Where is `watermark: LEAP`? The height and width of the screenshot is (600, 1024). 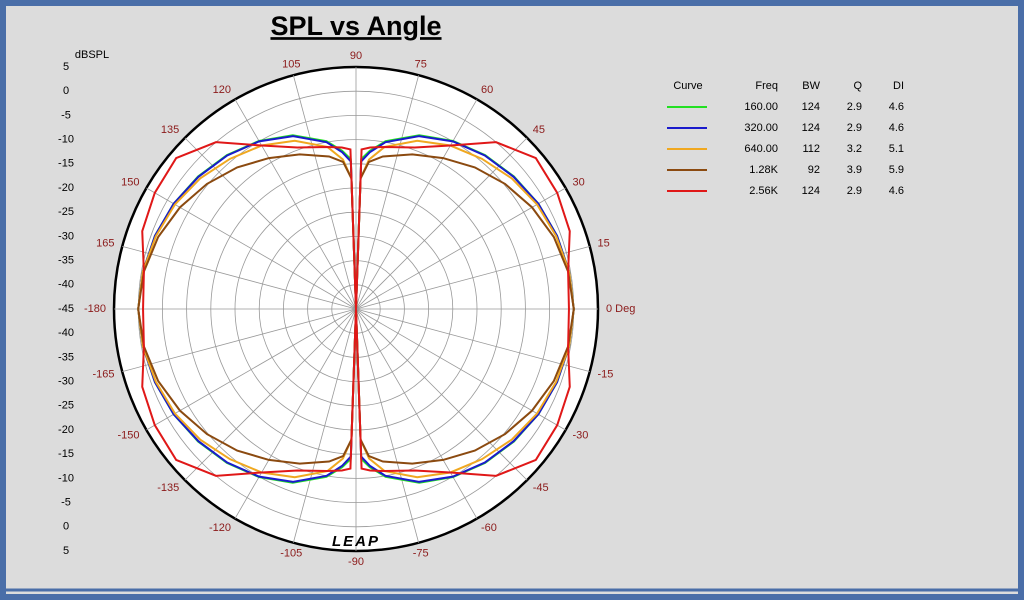 watermark: LEAP is located at coordinates (356, 541).